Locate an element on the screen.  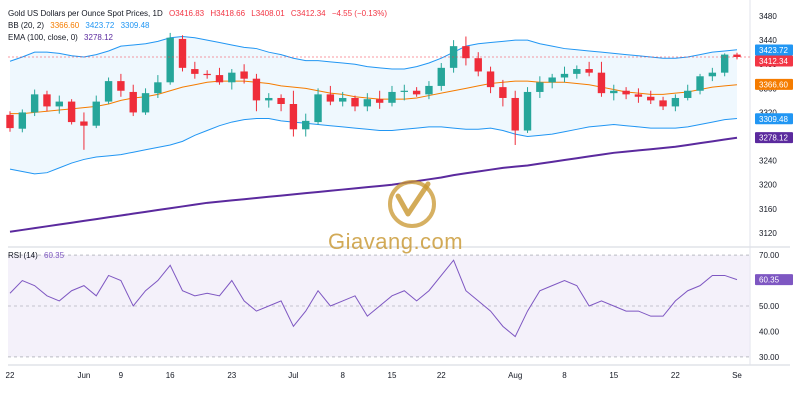
rsi-legend: RSI (14) 60.35 is located at coordinates (38, 255).